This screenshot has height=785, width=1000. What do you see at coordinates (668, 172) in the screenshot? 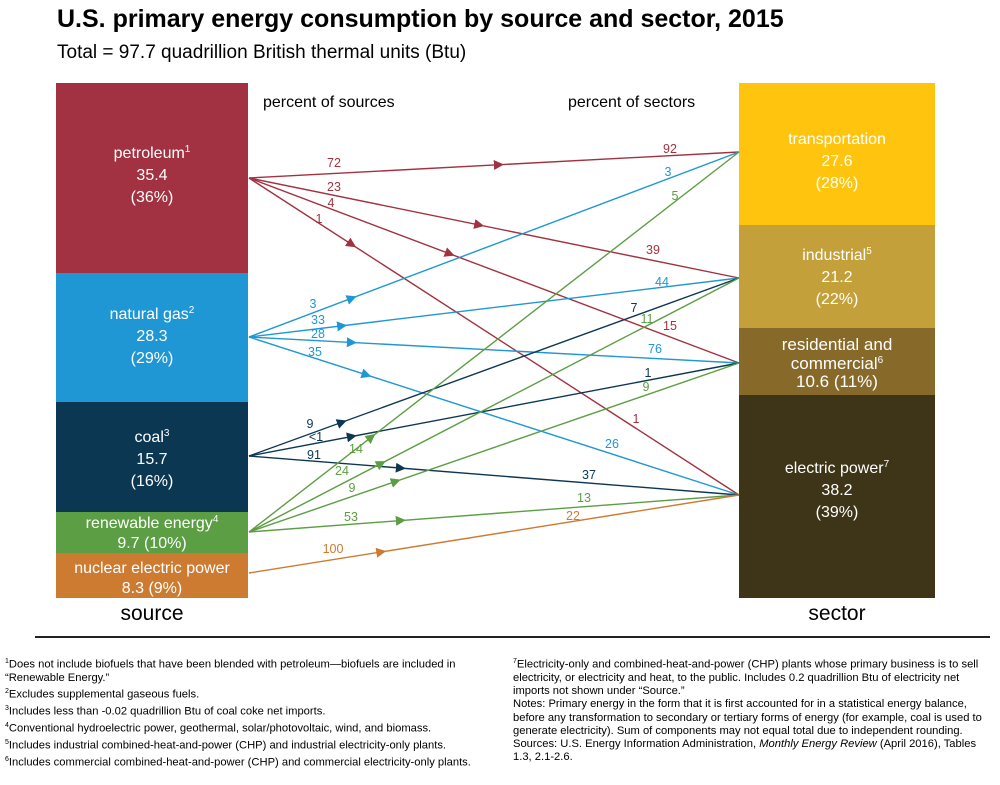
I see `flow-label-sector-natural_gas-transportation: 3` at bounding box center [668, 172].